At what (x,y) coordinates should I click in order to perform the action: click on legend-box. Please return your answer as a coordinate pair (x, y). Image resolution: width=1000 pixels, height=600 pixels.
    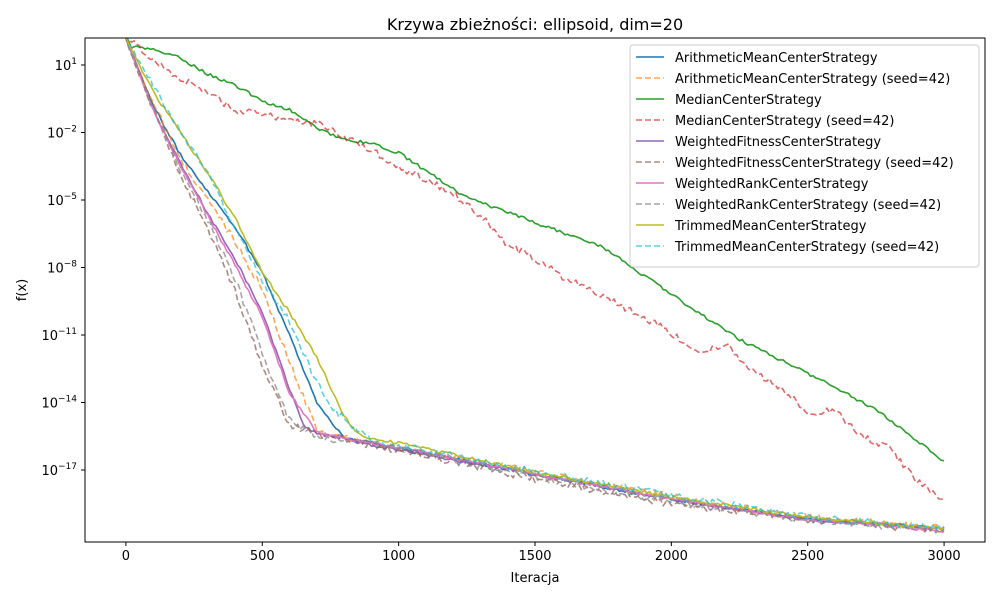
    Looking at the image, I should click on (804, 156).